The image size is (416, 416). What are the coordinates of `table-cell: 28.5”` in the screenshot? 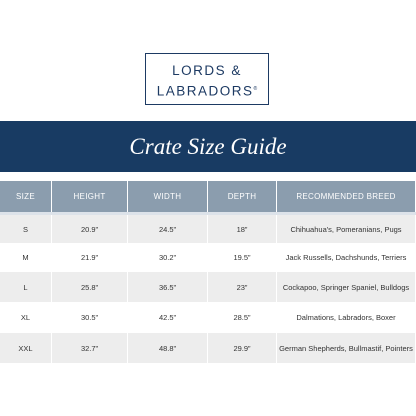 It's located at (242, 317).